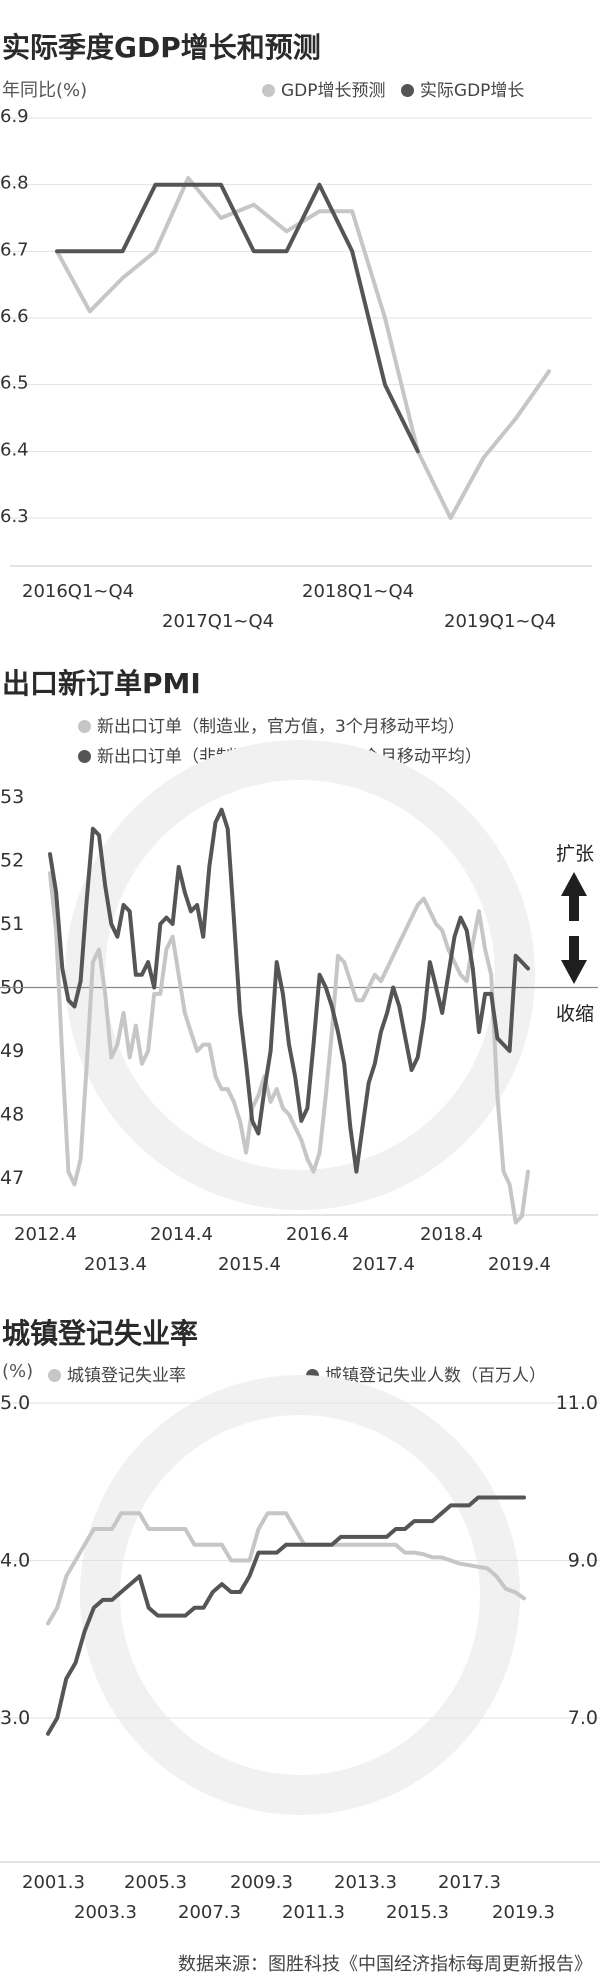 Image resolution: width=600 pixels, height=1981 pixels. I want to click on x-tick-label: 2013.3, so click(365, 1882).